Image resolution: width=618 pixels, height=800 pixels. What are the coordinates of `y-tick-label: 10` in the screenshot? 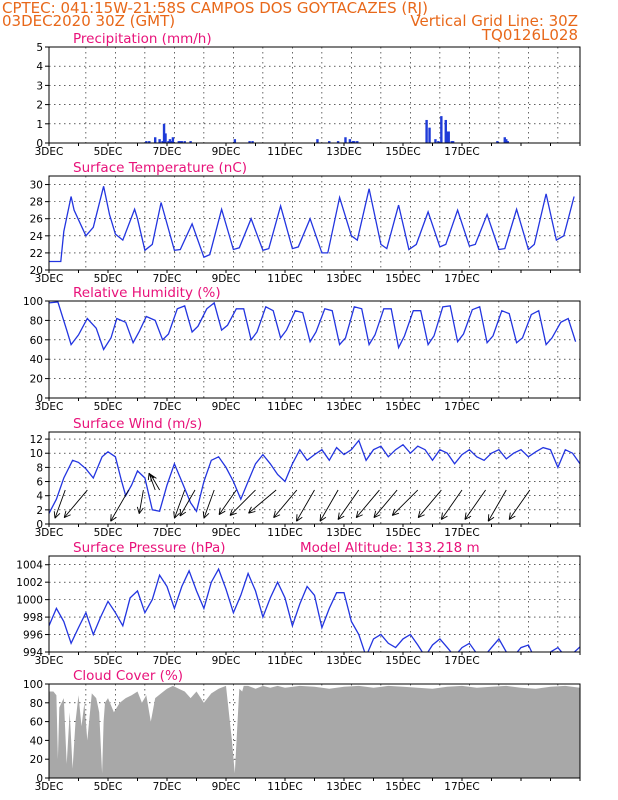 It's located at (36, 454).